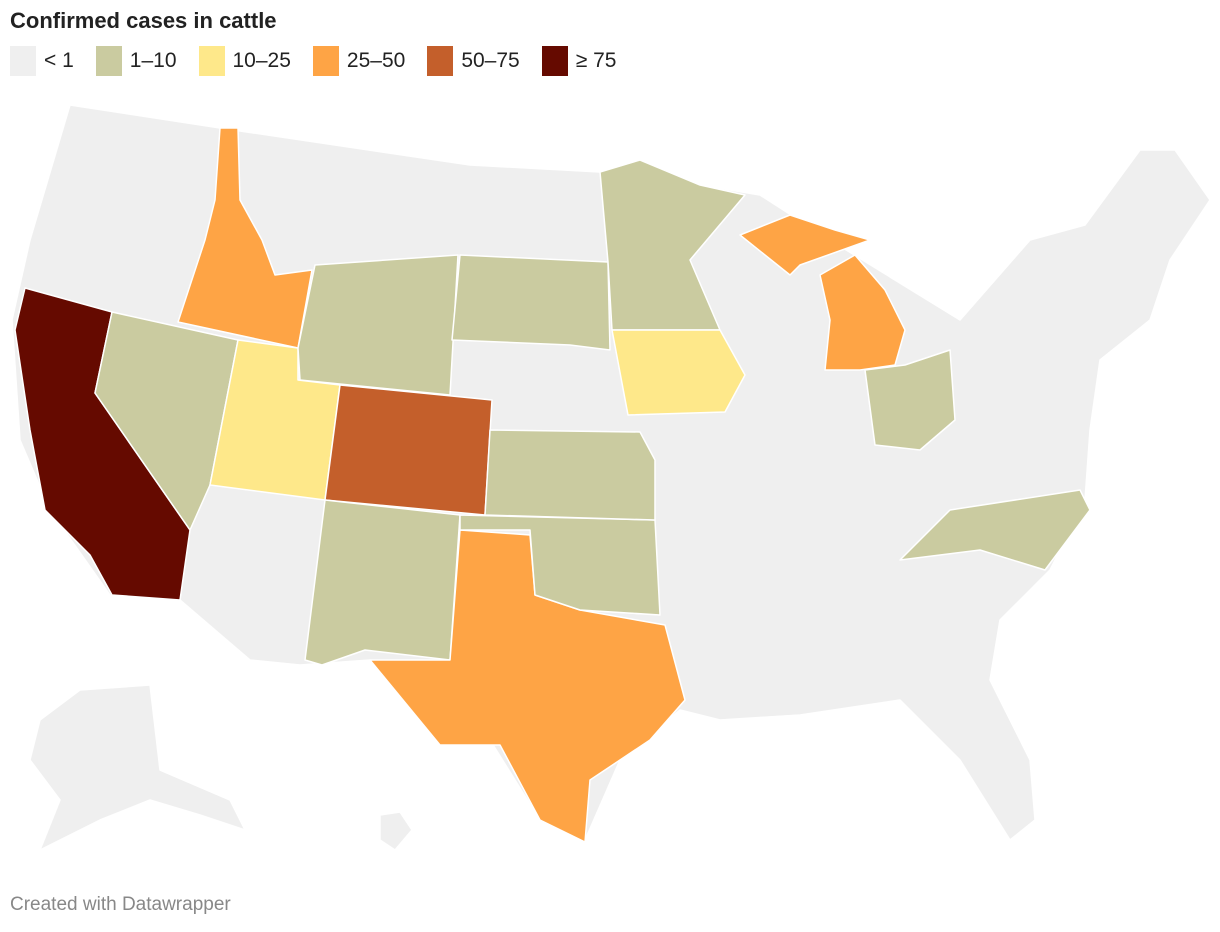  I want to click on footer: Created with Datawrapper, so click(120, 904).